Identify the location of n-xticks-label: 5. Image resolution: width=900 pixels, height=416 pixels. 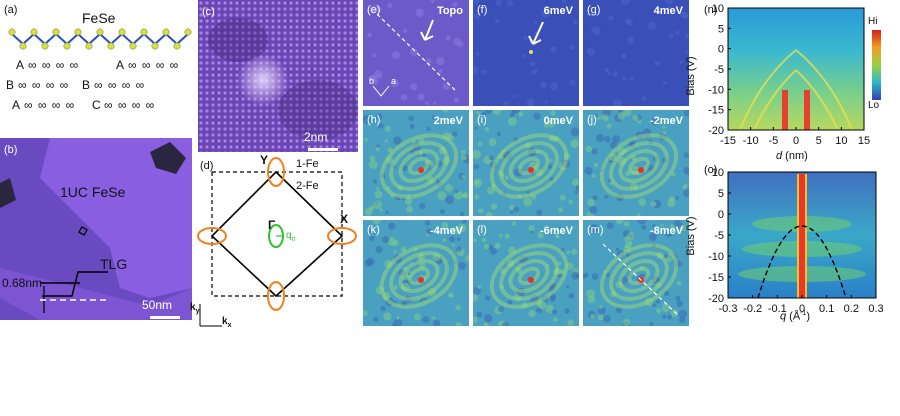
(819, 141).